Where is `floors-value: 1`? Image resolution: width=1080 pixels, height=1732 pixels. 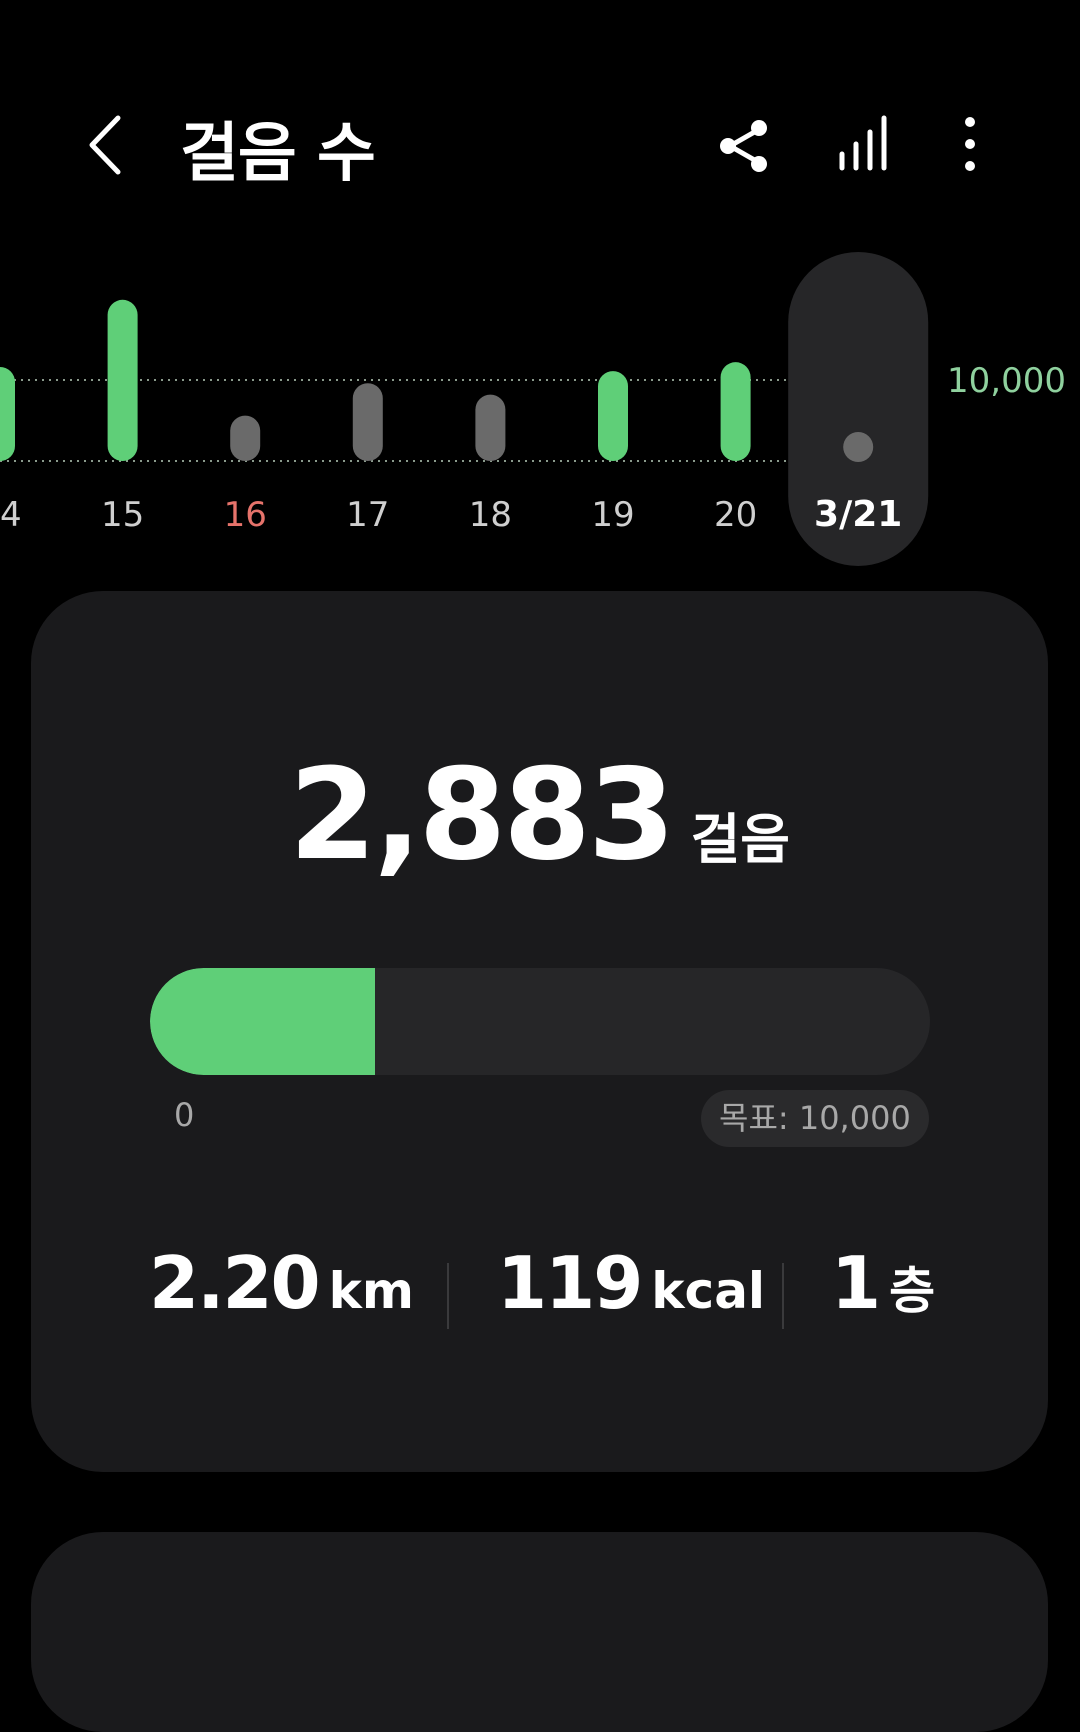
floors-value: 1 is located at coordinates (856, 1283).